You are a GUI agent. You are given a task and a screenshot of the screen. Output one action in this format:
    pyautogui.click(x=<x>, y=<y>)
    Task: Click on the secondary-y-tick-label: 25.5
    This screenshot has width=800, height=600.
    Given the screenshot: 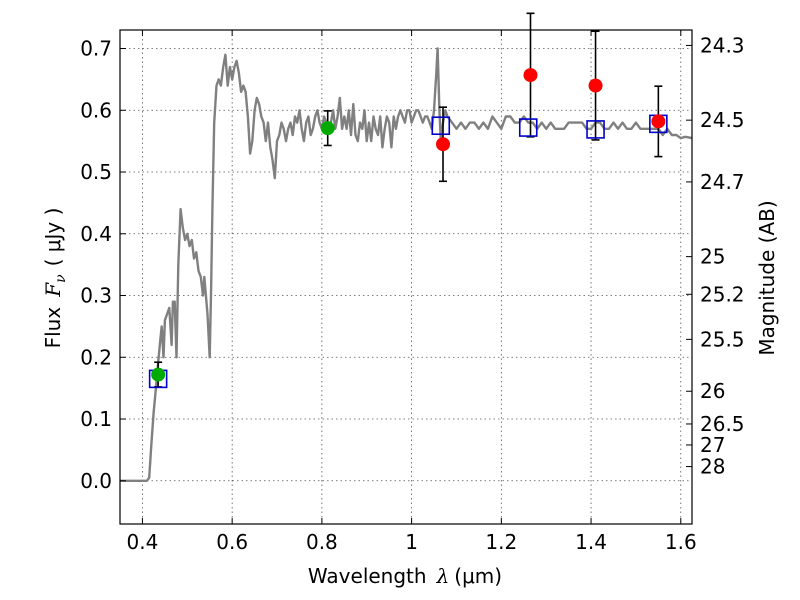 What is the action you would take?
    pyautogui.click(x=722, y=339)
    